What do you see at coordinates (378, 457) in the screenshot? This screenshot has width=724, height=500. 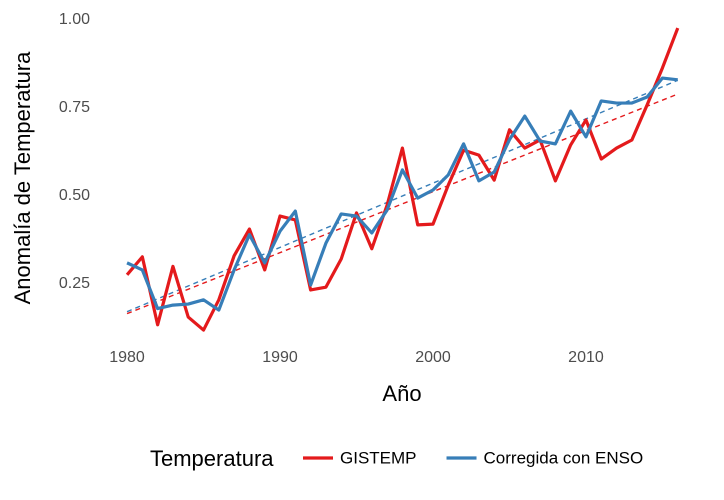 I see `legend-label: GISTEMP` at bounding box center [378, 457].